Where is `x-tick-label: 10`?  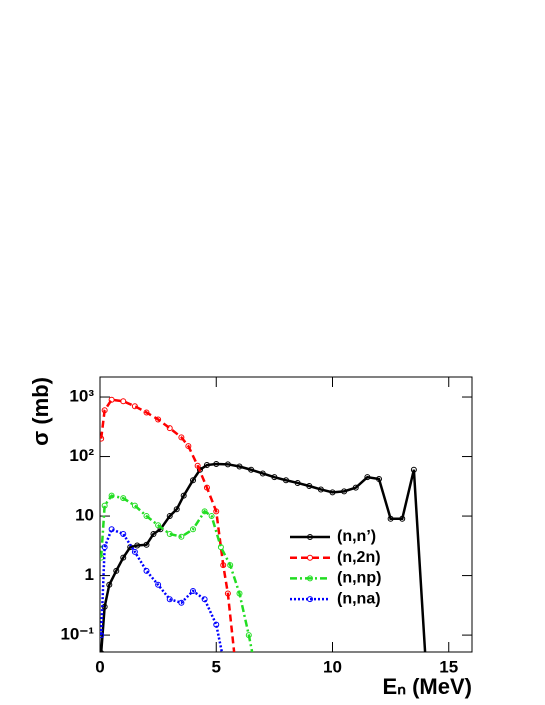 x-tick-label: 10 is located at coordinates (332, 666).